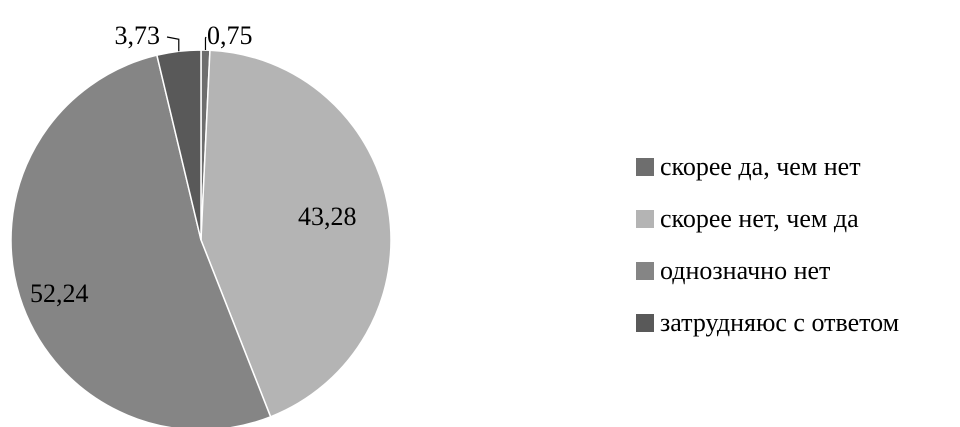 The width and height of the screenshot is (960, 427). I want to click on leader-lines, so click(186, 44).